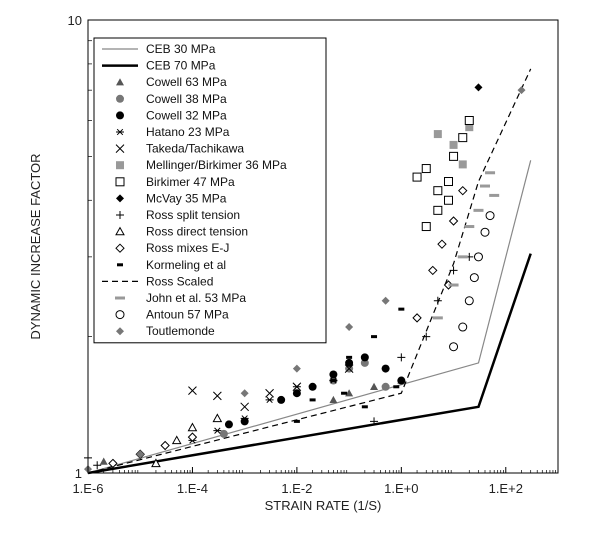 The height and width of the screenshot is (543, 600). Describe the element at coordinates (186, 198) in the screenshot. I see `legend-label-mcvay-35-mpa: McVay 35 MPa` at that location.